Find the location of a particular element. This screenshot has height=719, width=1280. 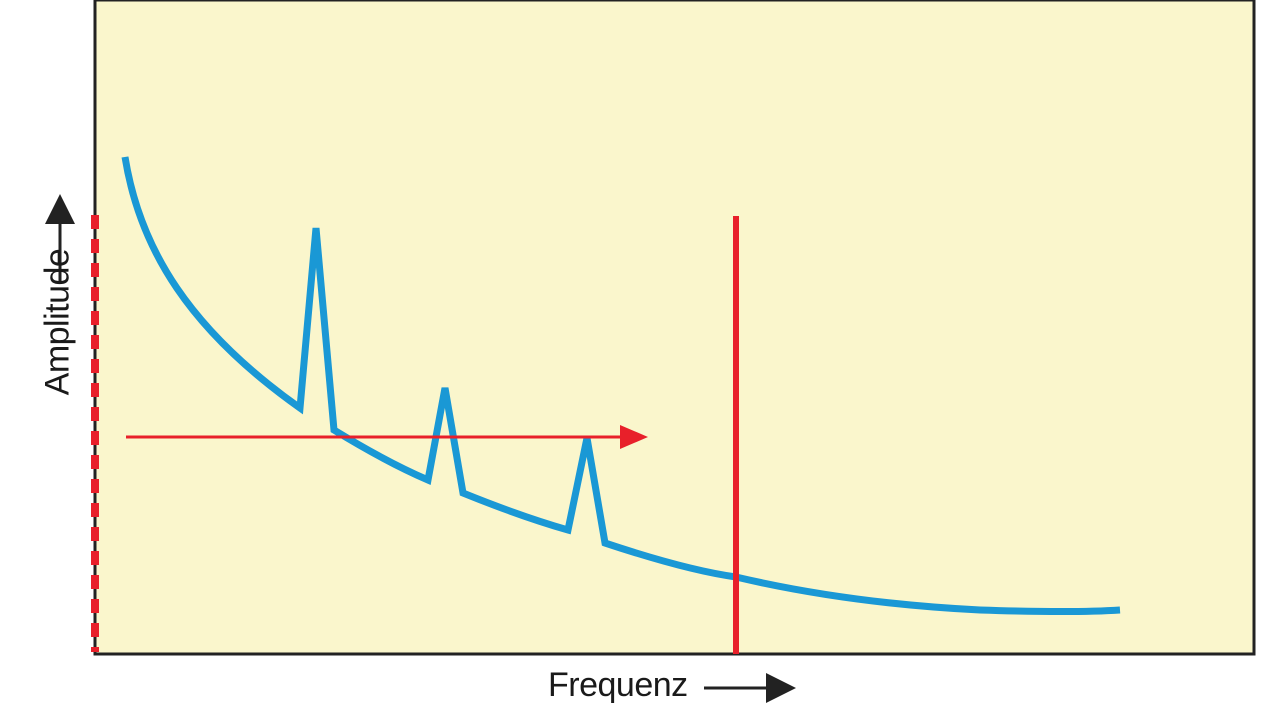

x-axis-label: Frequenz is located at coordinates (618, 685).